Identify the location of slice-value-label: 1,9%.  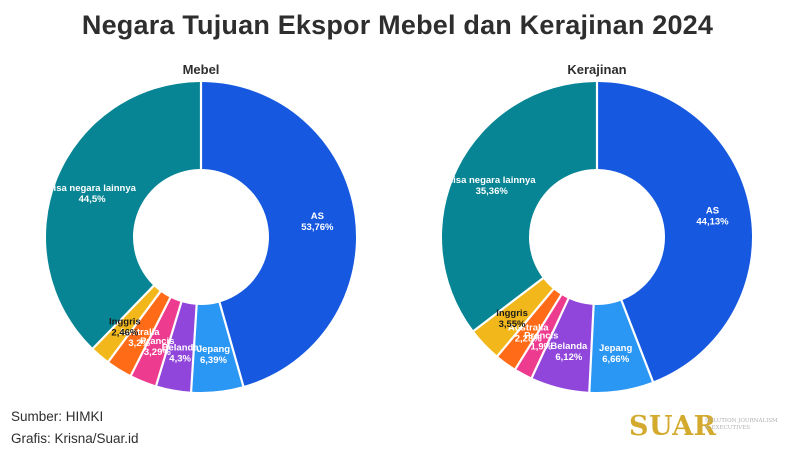
(541, 346).